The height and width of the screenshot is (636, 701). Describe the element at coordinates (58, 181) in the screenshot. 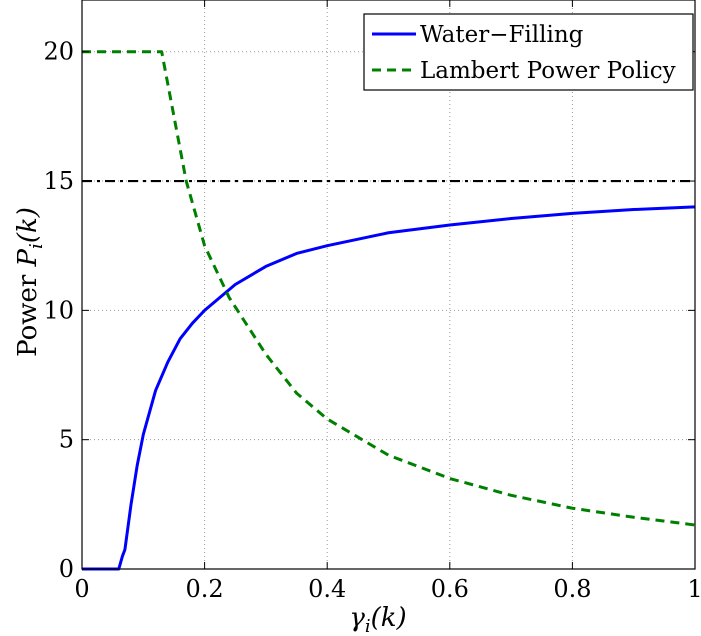

I see `y-tick-label: 15` at that location.